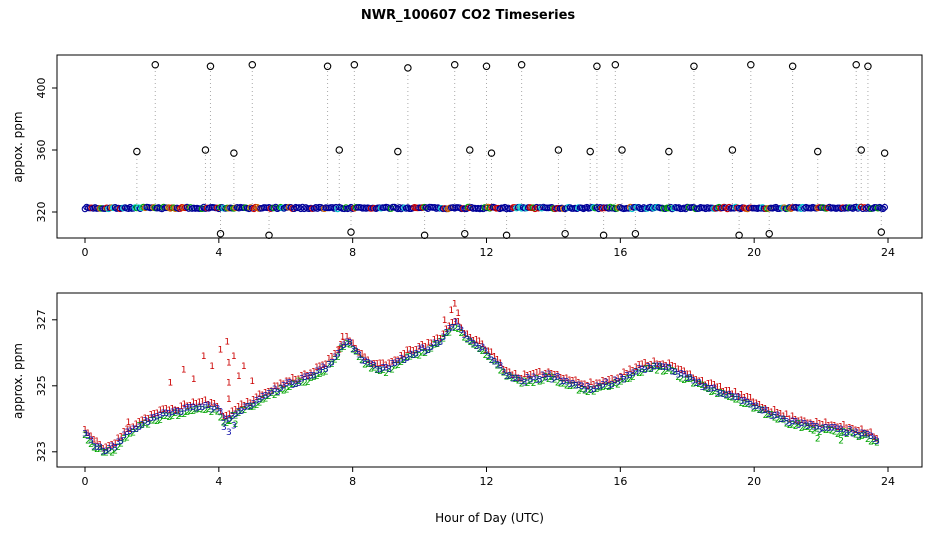 The width and height of the screenshot is (936, 540). Describe the element at coordinates (41, 319) in the screenshot. I see `bottom-y-tick-label: 327` at that location.